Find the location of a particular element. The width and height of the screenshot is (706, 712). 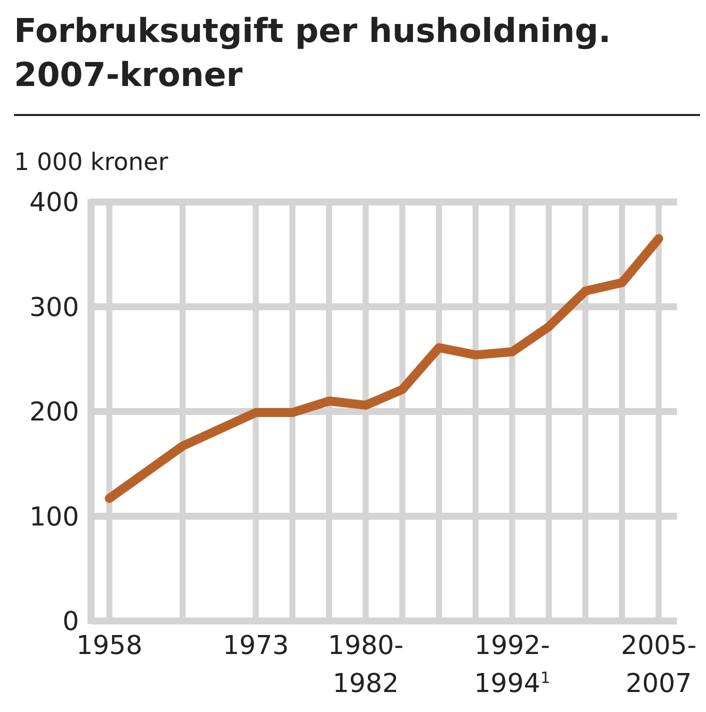

x-tick-label: 1958 is located at coordinates (109, 646).